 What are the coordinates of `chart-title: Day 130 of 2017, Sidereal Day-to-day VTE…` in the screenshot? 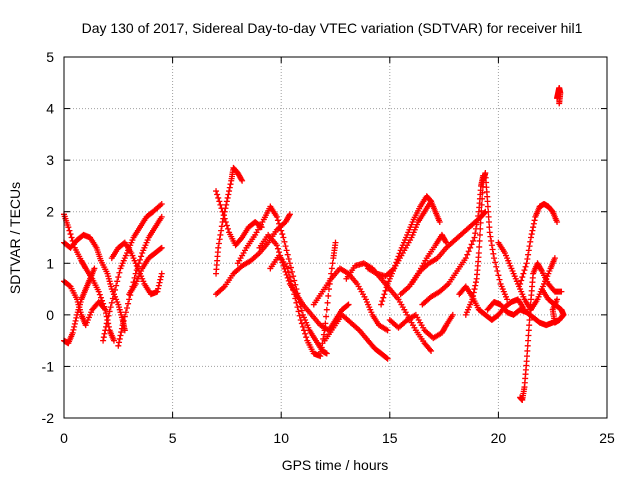 It's located at (332, 28).